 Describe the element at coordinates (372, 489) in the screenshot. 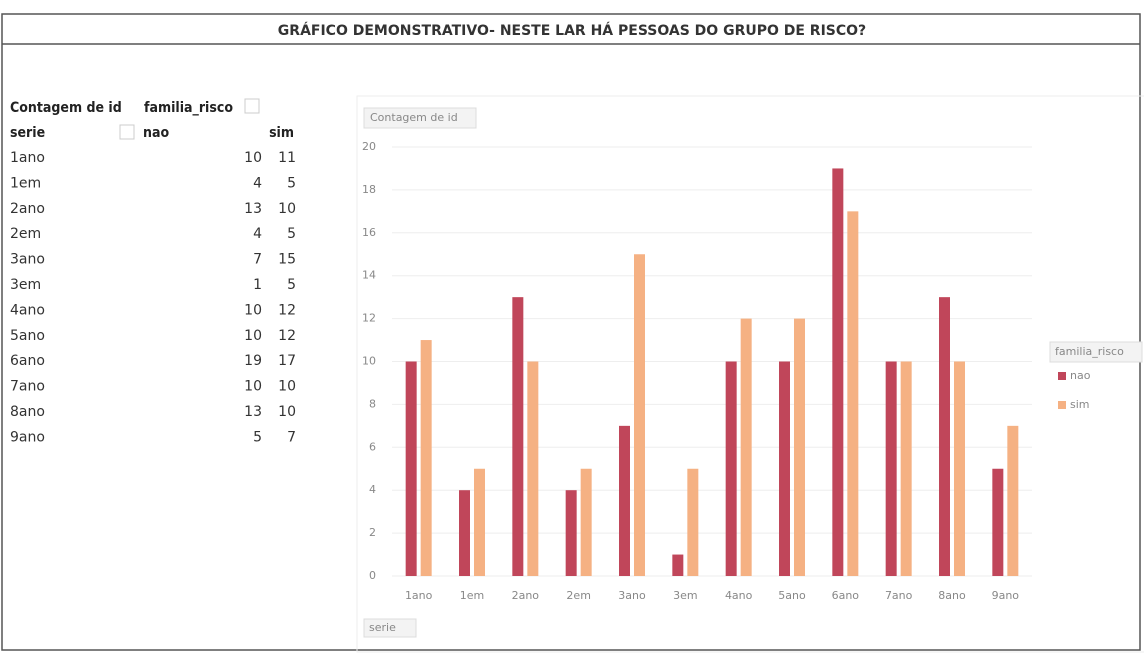

I see `y-tick-label: 4` at that location.